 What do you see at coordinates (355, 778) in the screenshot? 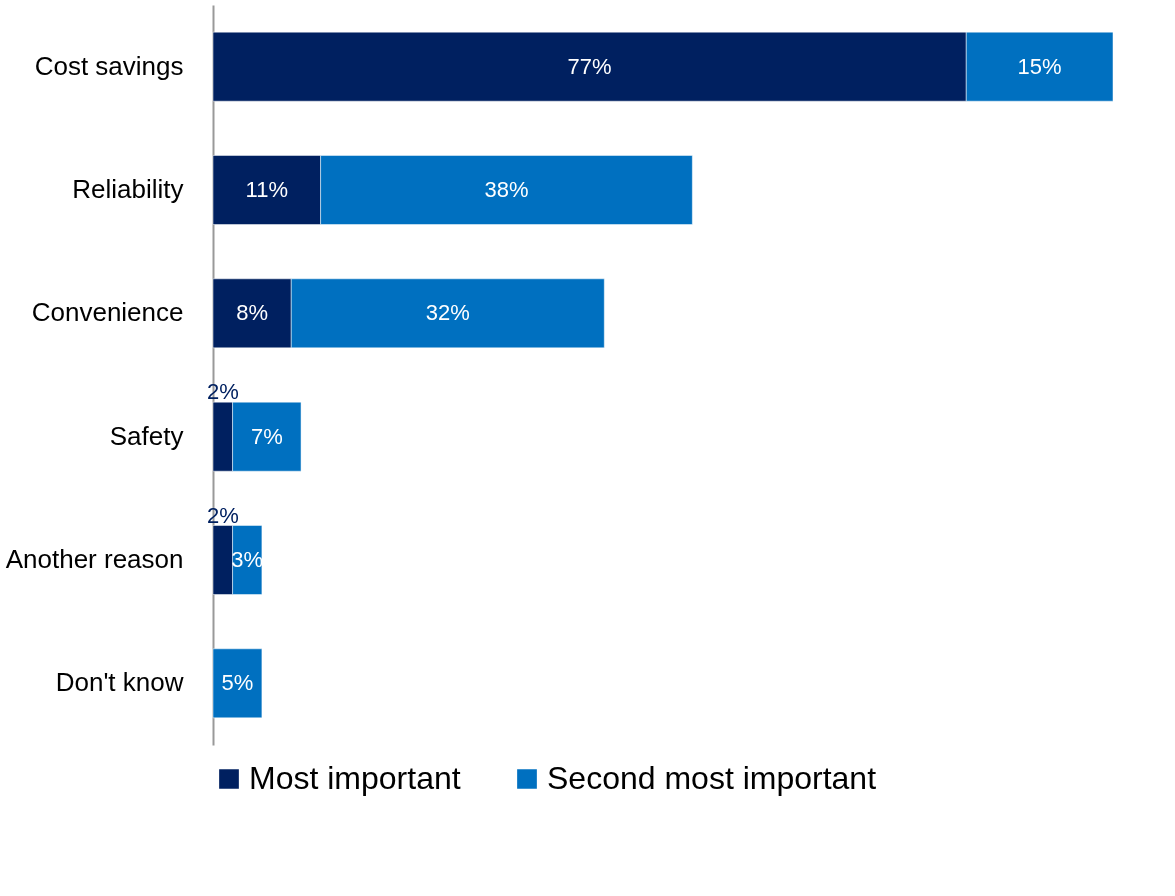
I see `legend-label: Most important` at bounding box center [355, 778].